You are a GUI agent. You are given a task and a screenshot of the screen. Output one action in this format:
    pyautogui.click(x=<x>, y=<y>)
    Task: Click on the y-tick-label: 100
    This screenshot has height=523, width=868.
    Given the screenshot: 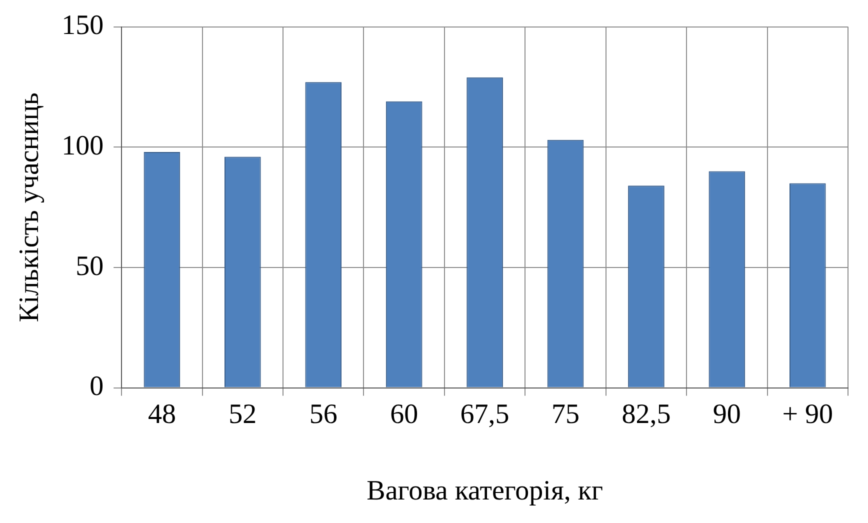 What is the action you would take?
    pyautogui.click(x=83, y=146)
    